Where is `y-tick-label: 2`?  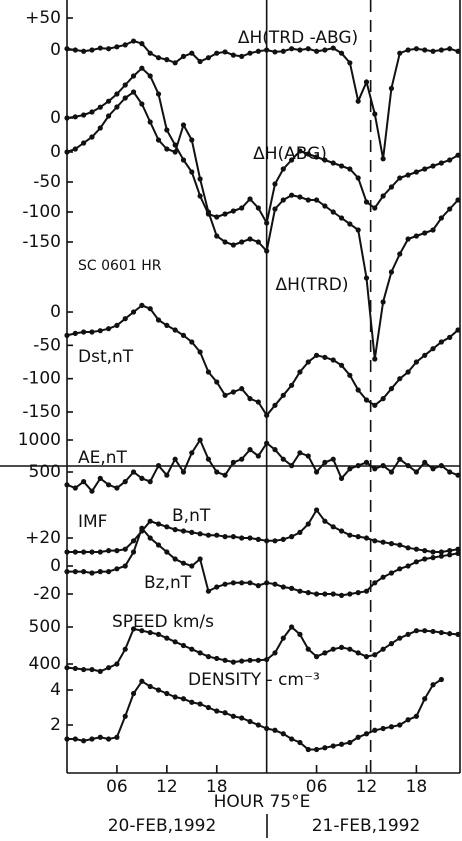 y-tick-label: 2 is located at coordinates (55, 725).